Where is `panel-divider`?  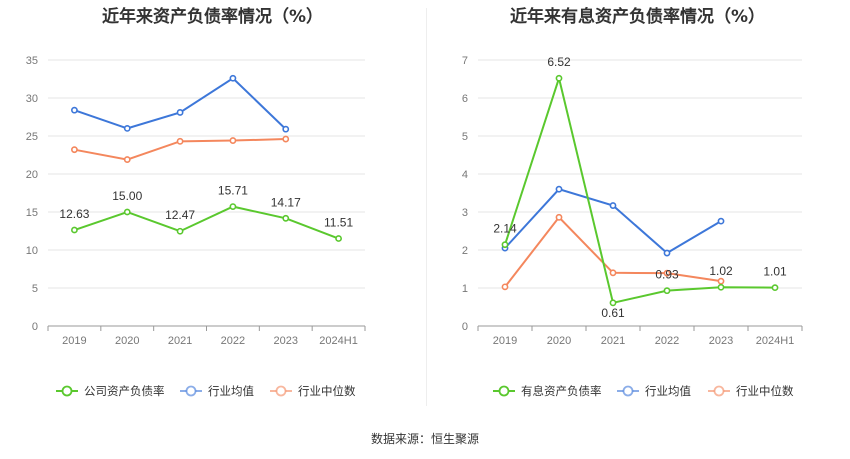
panel-divider is located at coordinates (426, 207).